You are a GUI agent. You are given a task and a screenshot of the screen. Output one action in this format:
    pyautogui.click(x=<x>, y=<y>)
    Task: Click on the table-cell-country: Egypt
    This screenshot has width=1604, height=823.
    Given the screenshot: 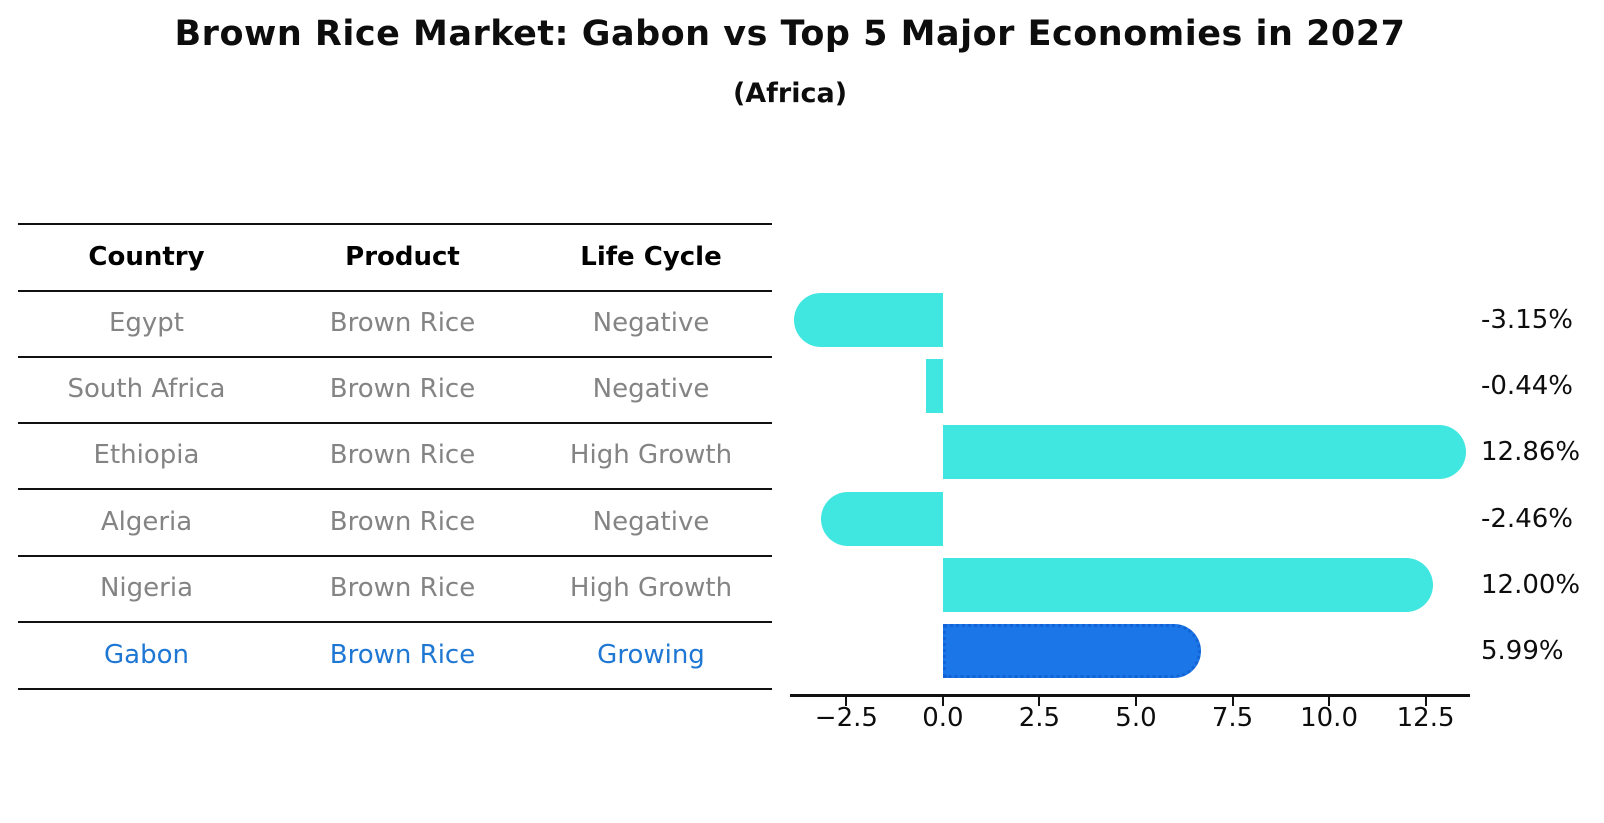 What is the action you would take?
    pyautogui.click(x=146, y=323)
    